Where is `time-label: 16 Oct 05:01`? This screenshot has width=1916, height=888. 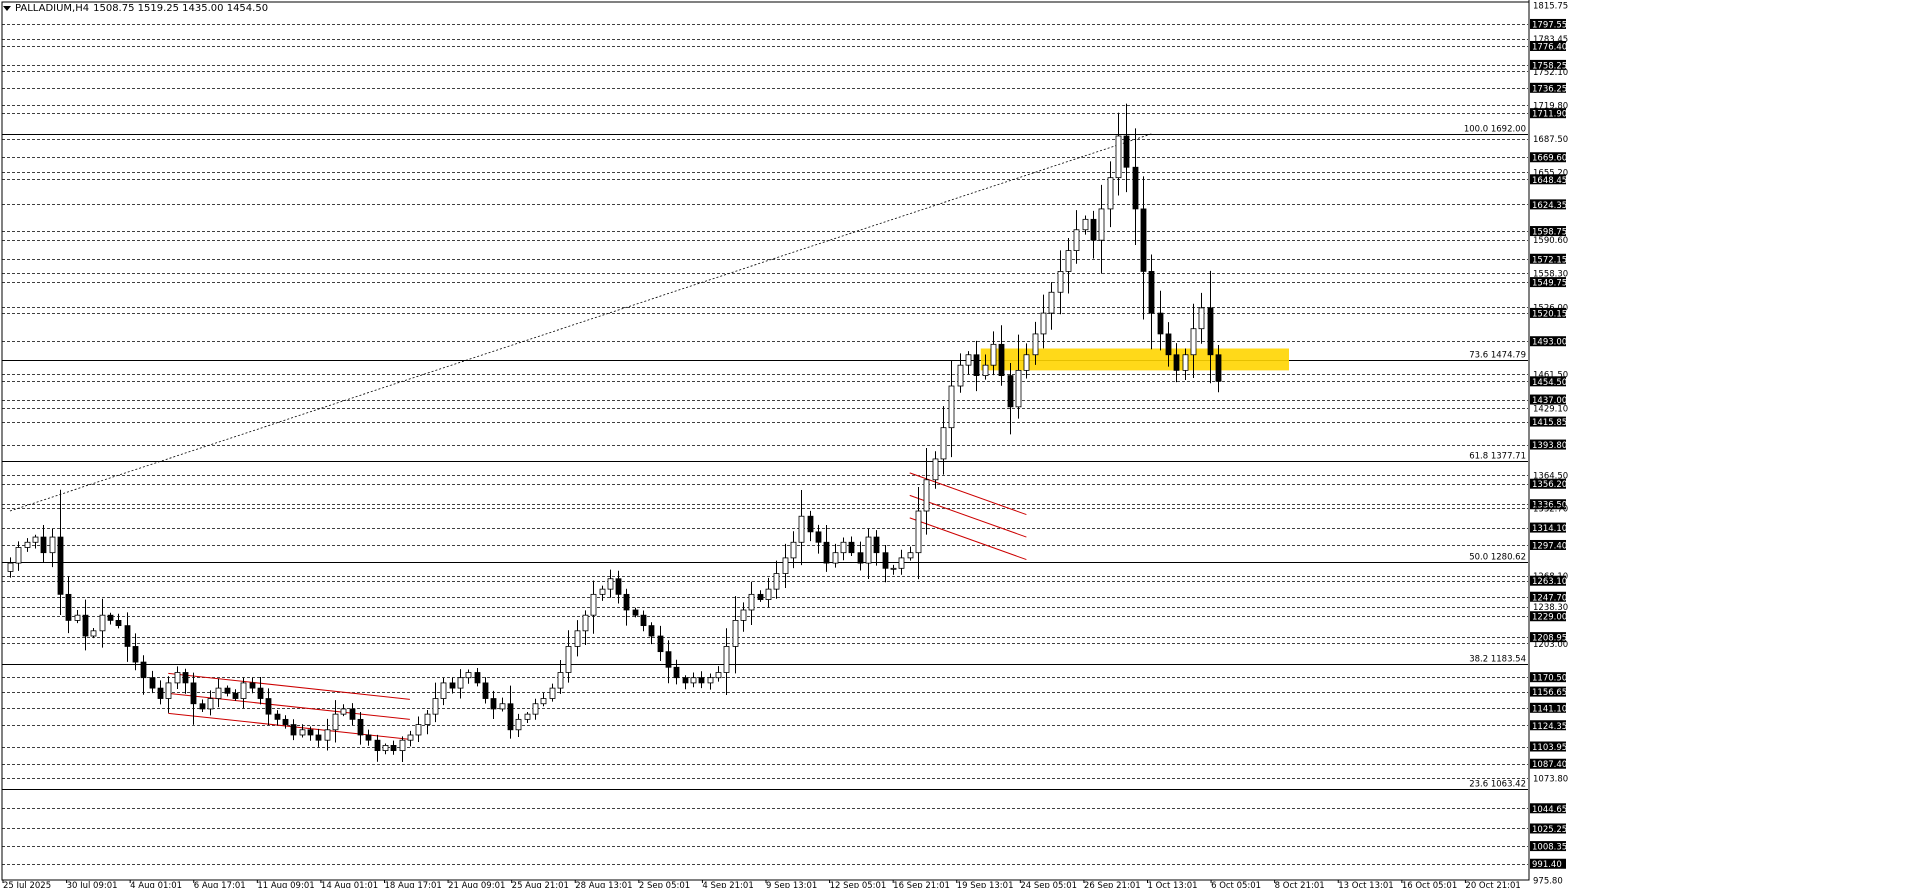
time-label: 16 Oct 05:01 is located at coordinates (1429, 884).